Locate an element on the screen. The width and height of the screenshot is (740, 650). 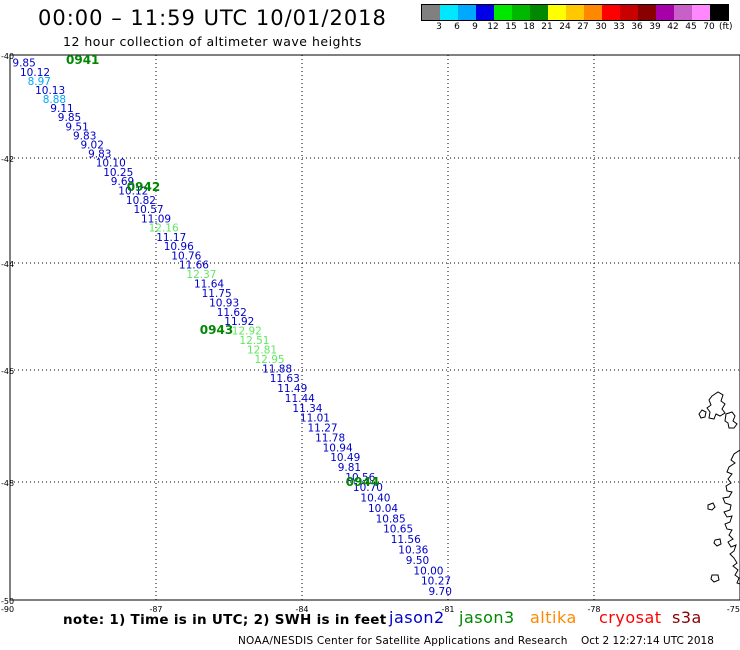
satellite-label-s3a: s3a is located at coordinates (687, 617).